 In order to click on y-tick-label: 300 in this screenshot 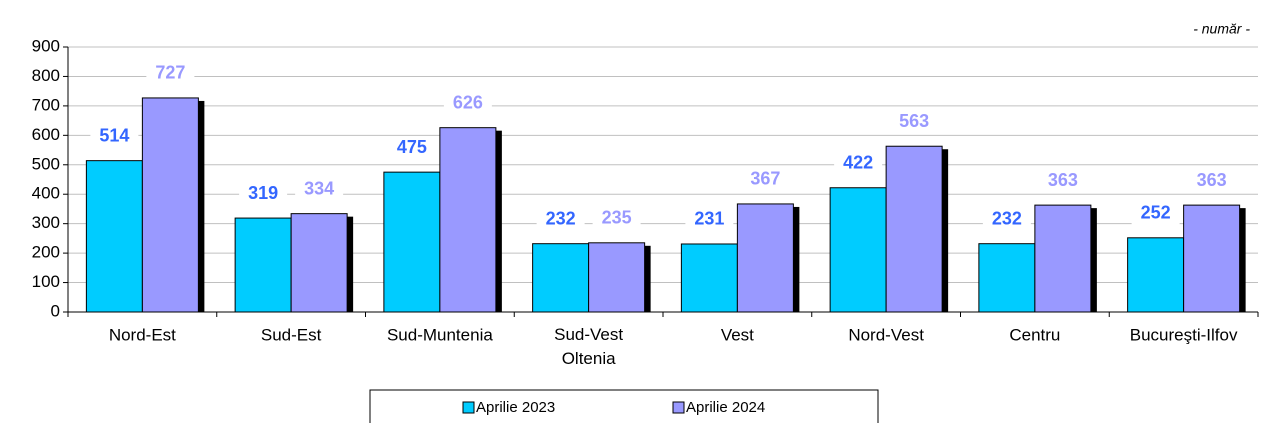, I will do `click(46, 222)`.